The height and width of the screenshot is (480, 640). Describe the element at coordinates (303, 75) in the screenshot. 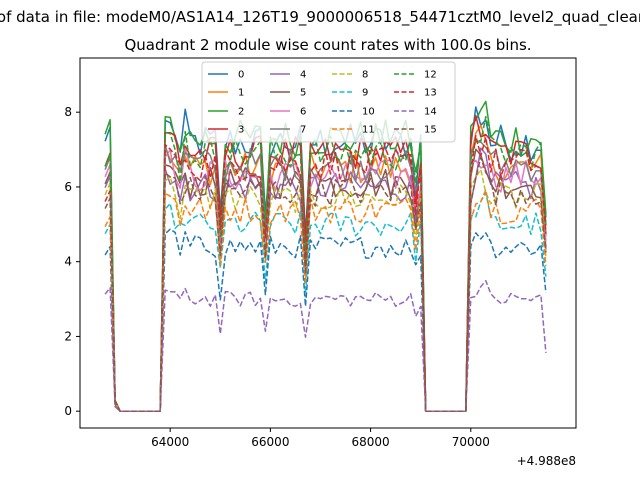

I see `legend-label: 4` at that location.